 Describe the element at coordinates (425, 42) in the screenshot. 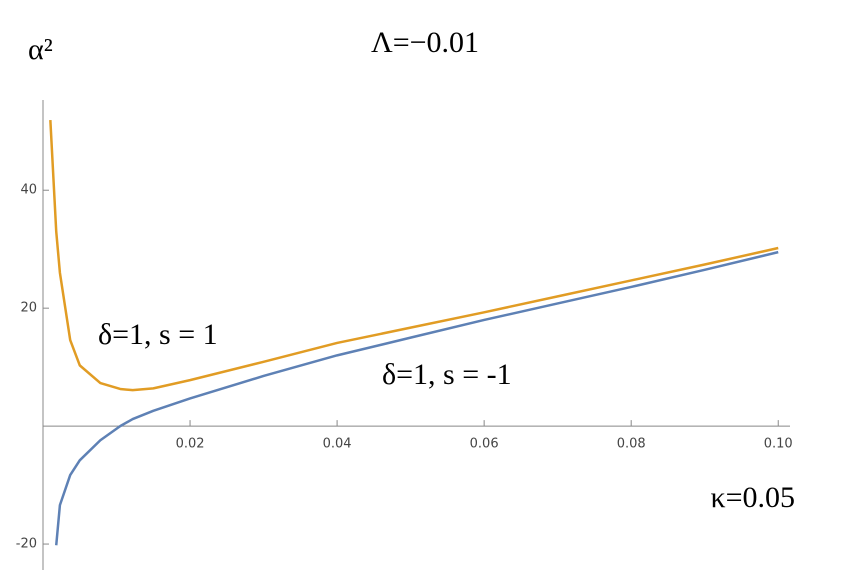

I see `chart-title: Λ=−0.01` at that location.